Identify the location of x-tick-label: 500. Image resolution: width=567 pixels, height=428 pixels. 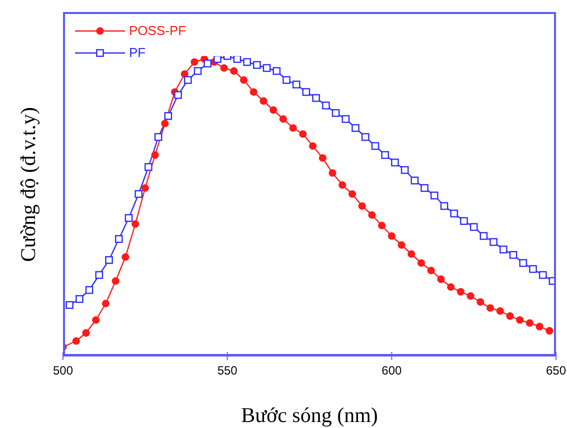
(63, 371).